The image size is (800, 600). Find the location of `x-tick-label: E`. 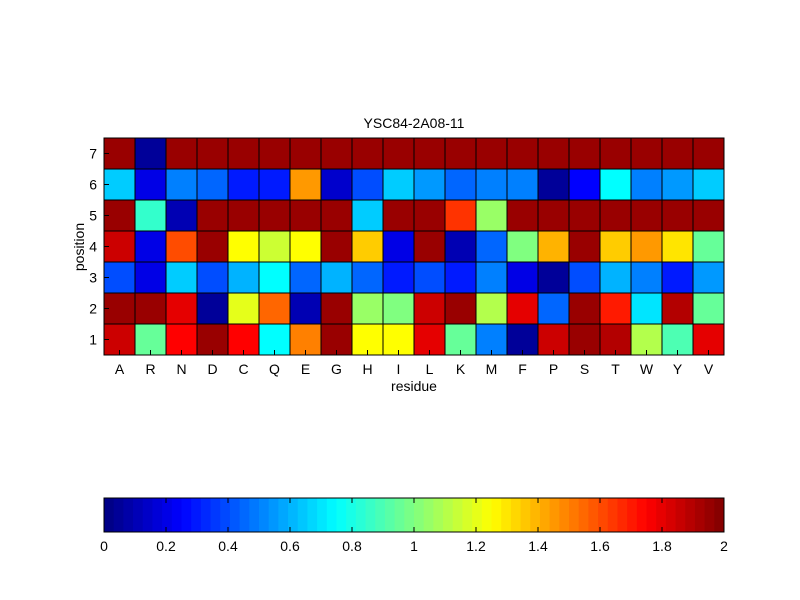

x-tick-label: E is located at coordinates (305, 369).